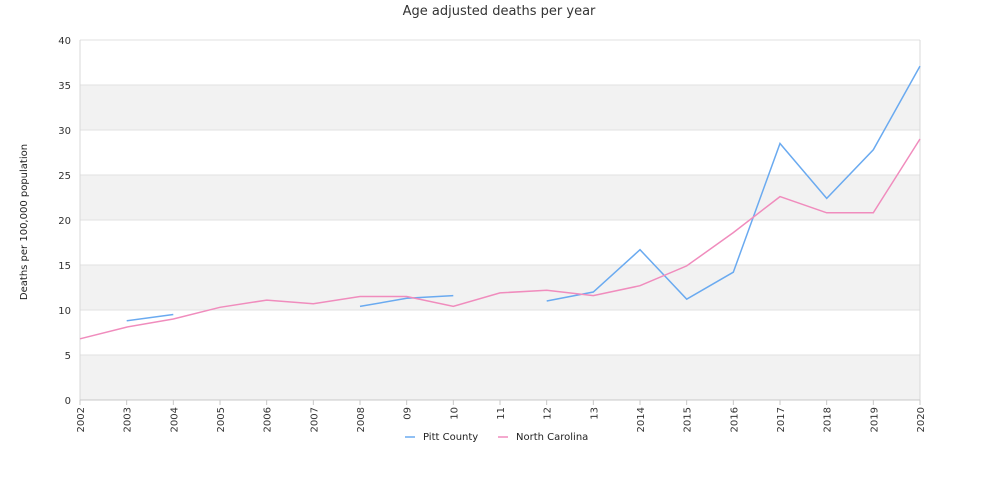 Image resolution: width=1000 pixels, height=500 pixels. Describe the element at coordinates (81, 419) in the screenshot. I see `x-tick-label: 2002` at that location.